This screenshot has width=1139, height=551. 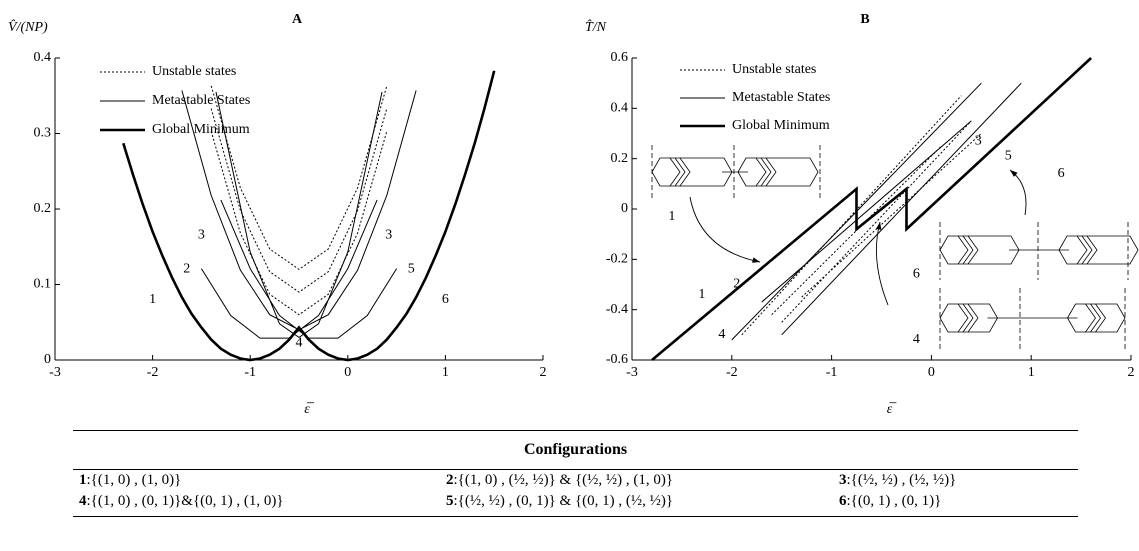 I want to click on y-tick-label: -0.2, so click(x=617, y=259).